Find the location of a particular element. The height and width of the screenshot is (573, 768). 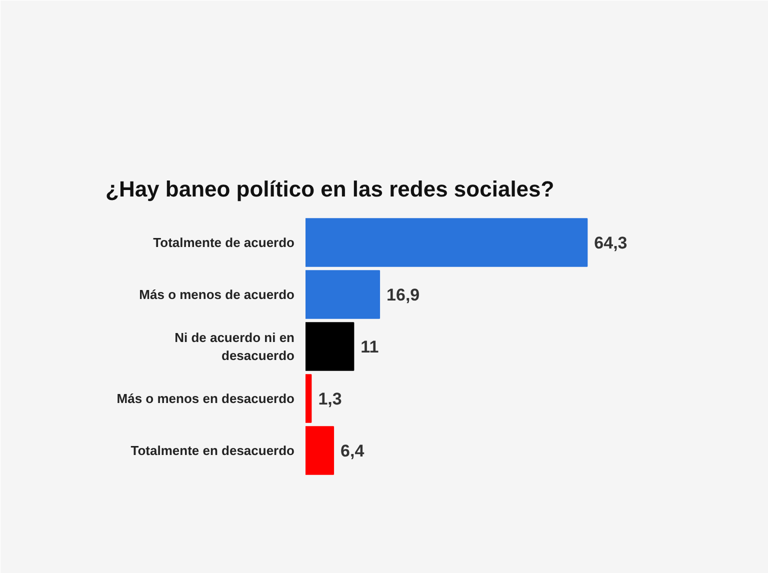

chart-title: ¿Hay baneo político en las redes sociales? is located at coordinates (330, 189).